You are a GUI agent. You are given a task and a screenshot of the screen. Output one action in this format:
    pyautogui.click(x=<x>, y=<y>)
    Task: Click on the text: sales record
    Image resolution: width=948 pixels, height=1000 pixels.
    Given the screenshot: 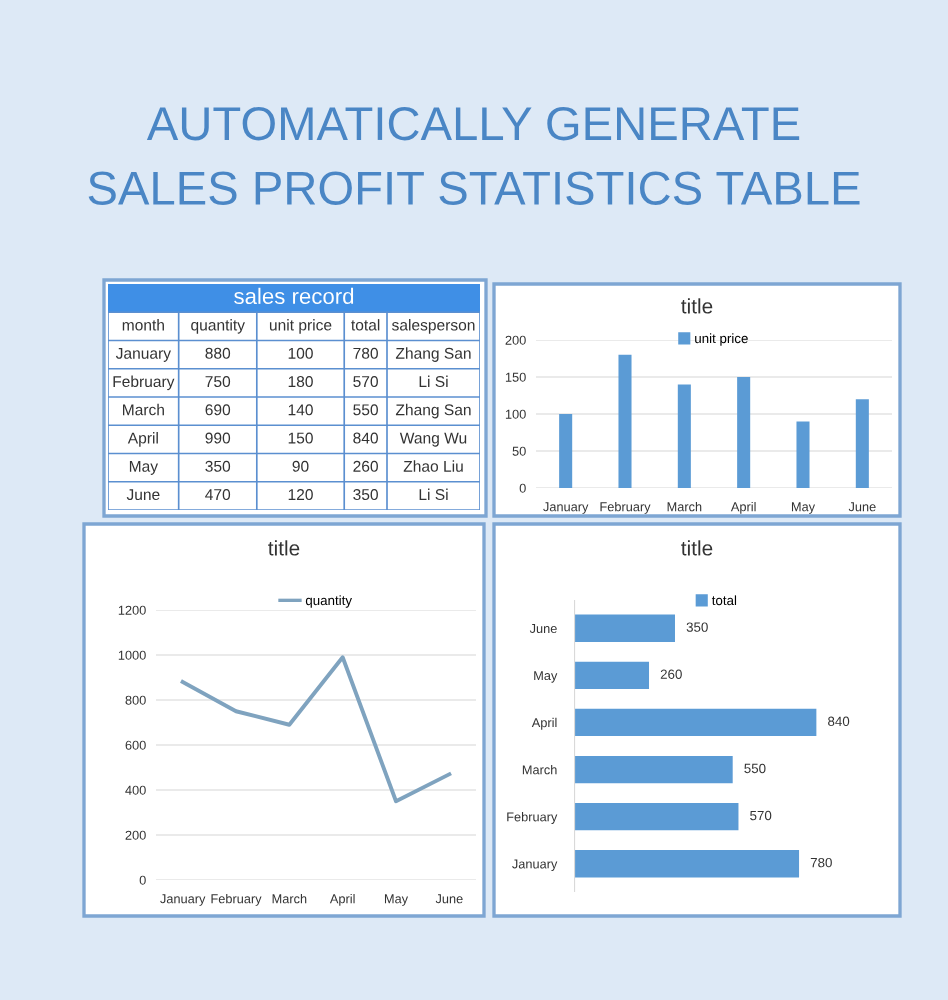 What is the action you would take?
    pyautogui.click(x=294, y=296)
    